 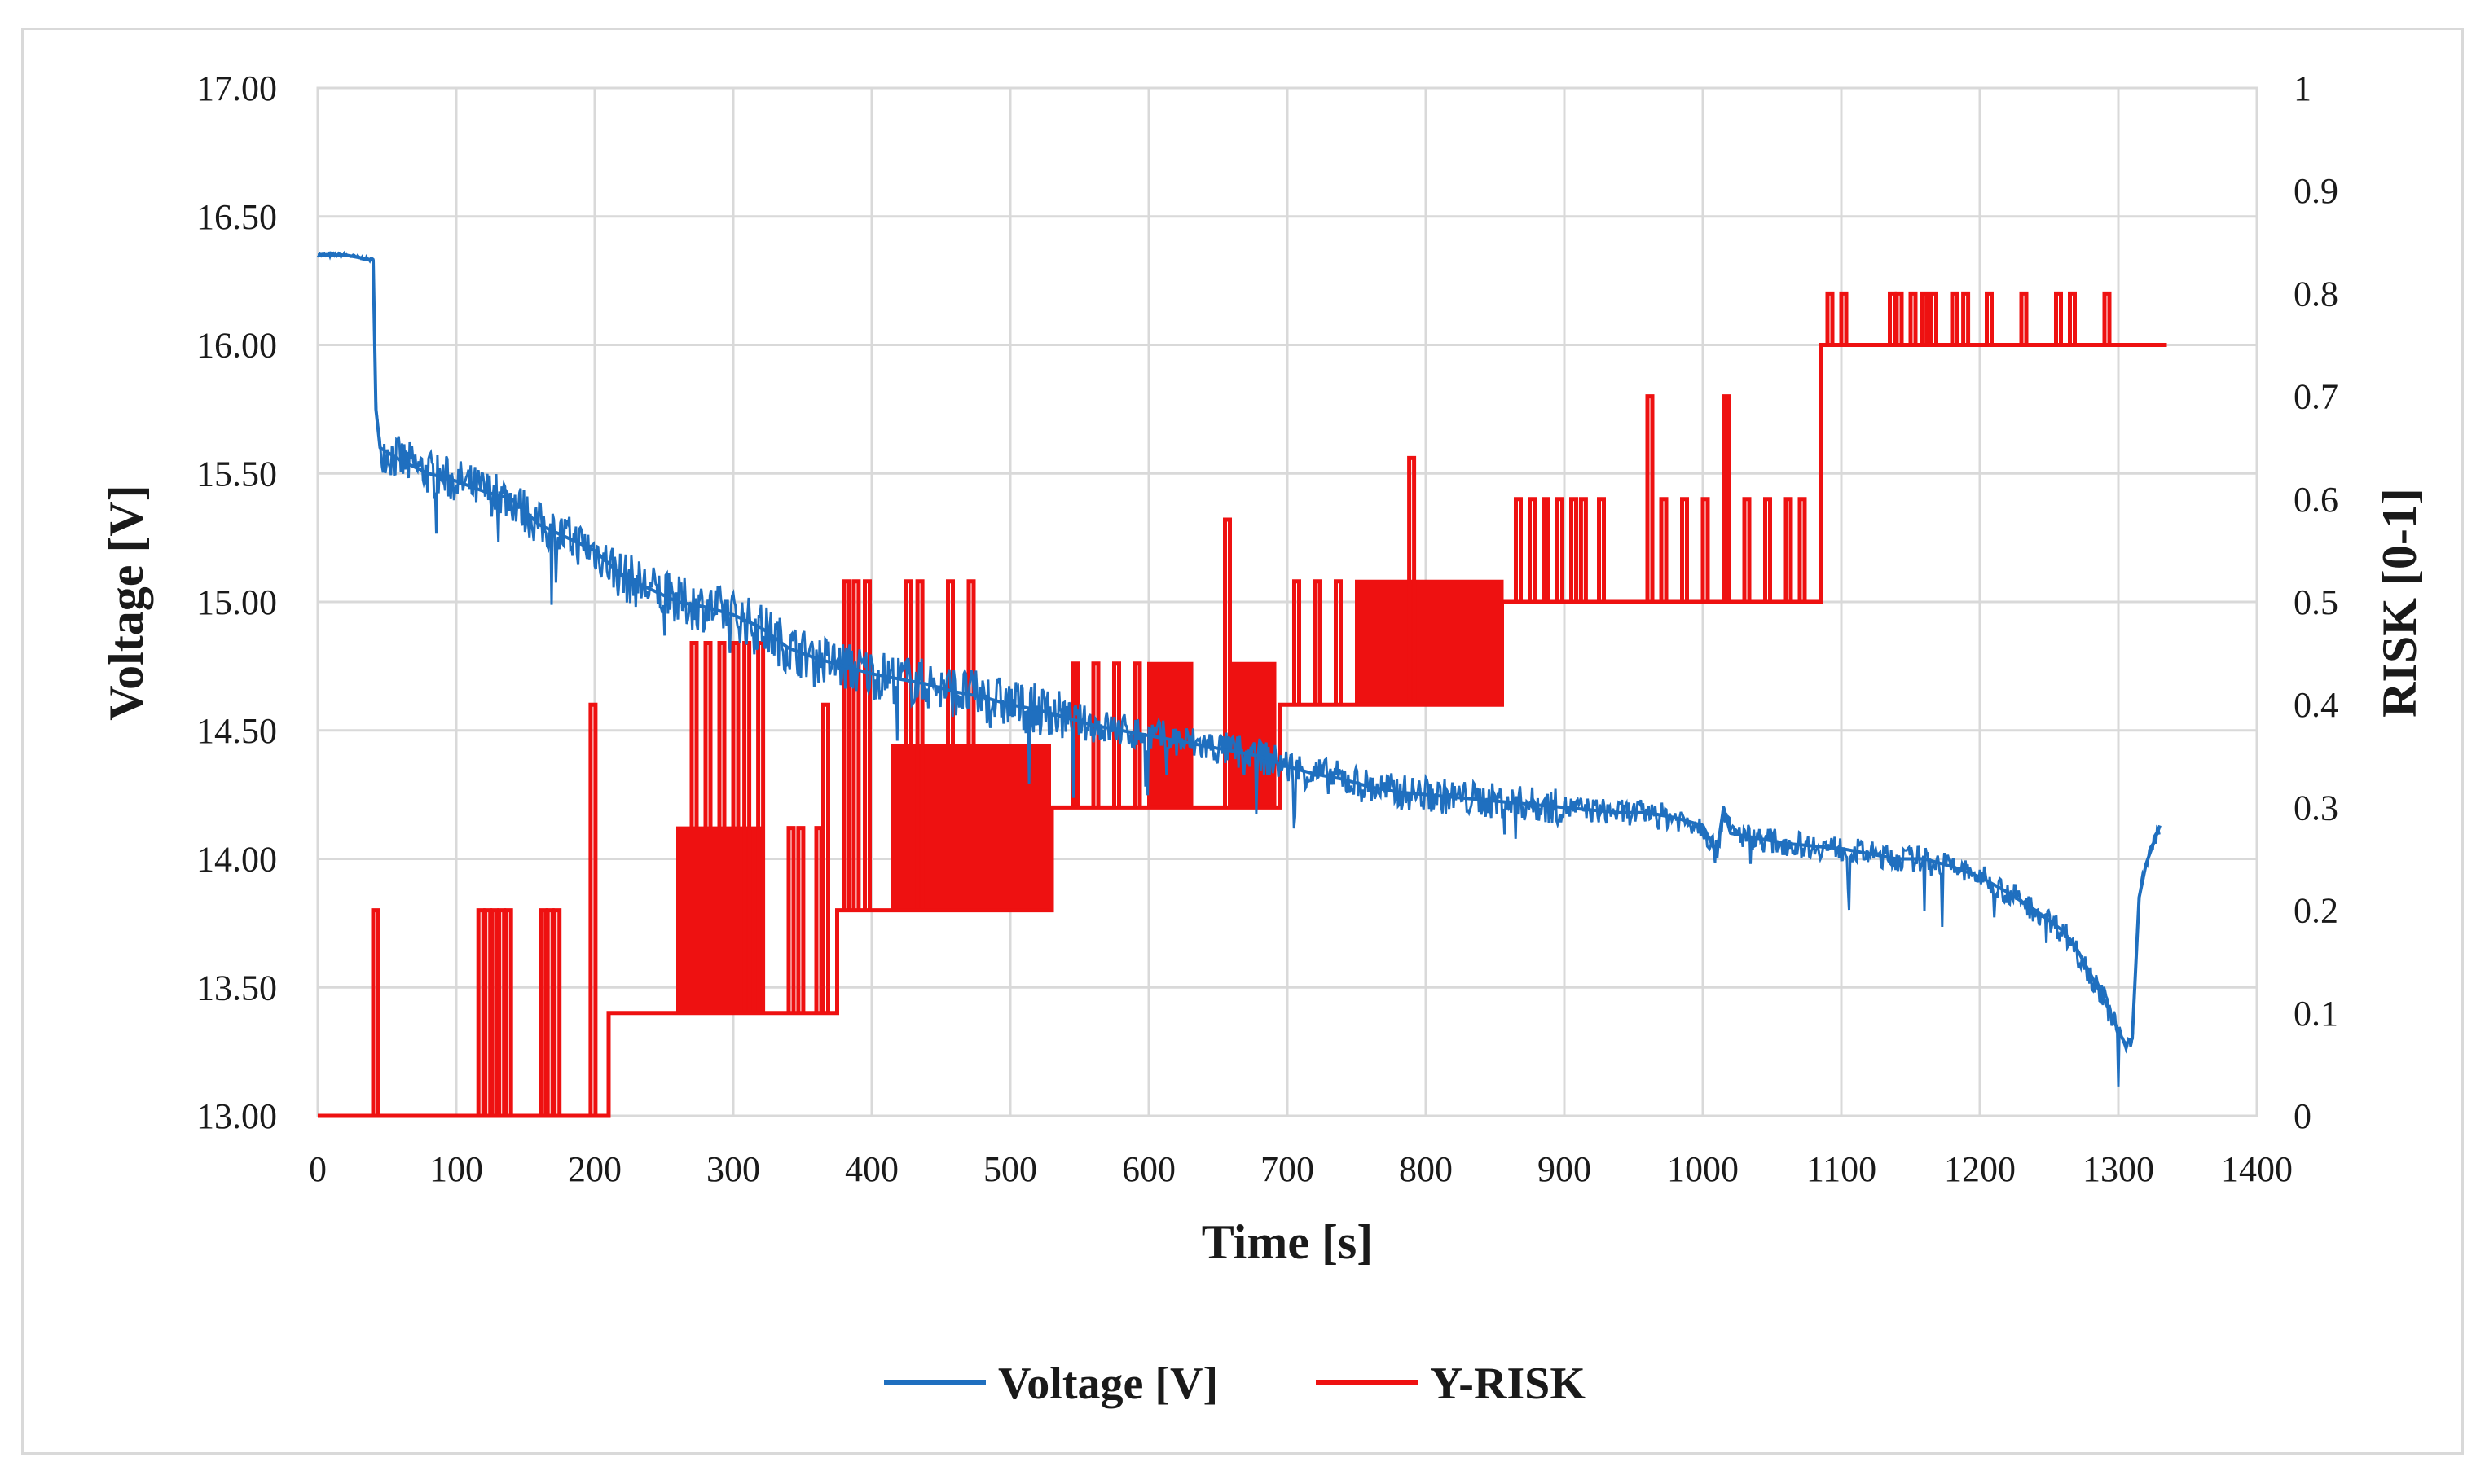 I want to click on x-tick-label: 0, so click(x=318, y=1169).